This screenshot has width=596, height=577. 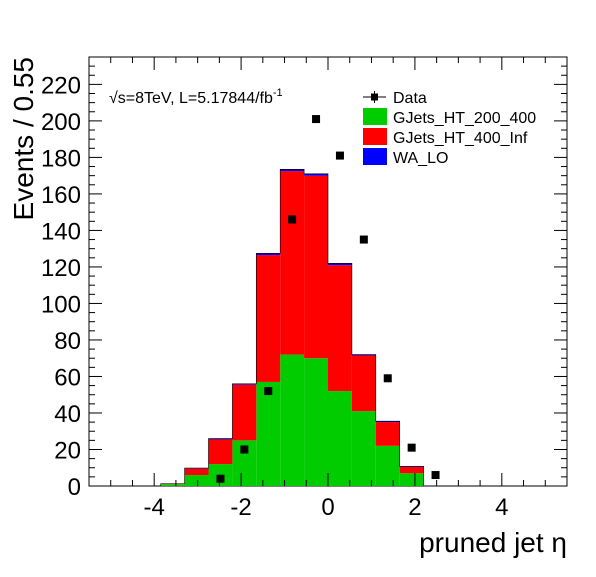 What do you see at coordinates (374, 97) in the screenshot?
I see `legend-data-marker` at bounding box center [374, 97].